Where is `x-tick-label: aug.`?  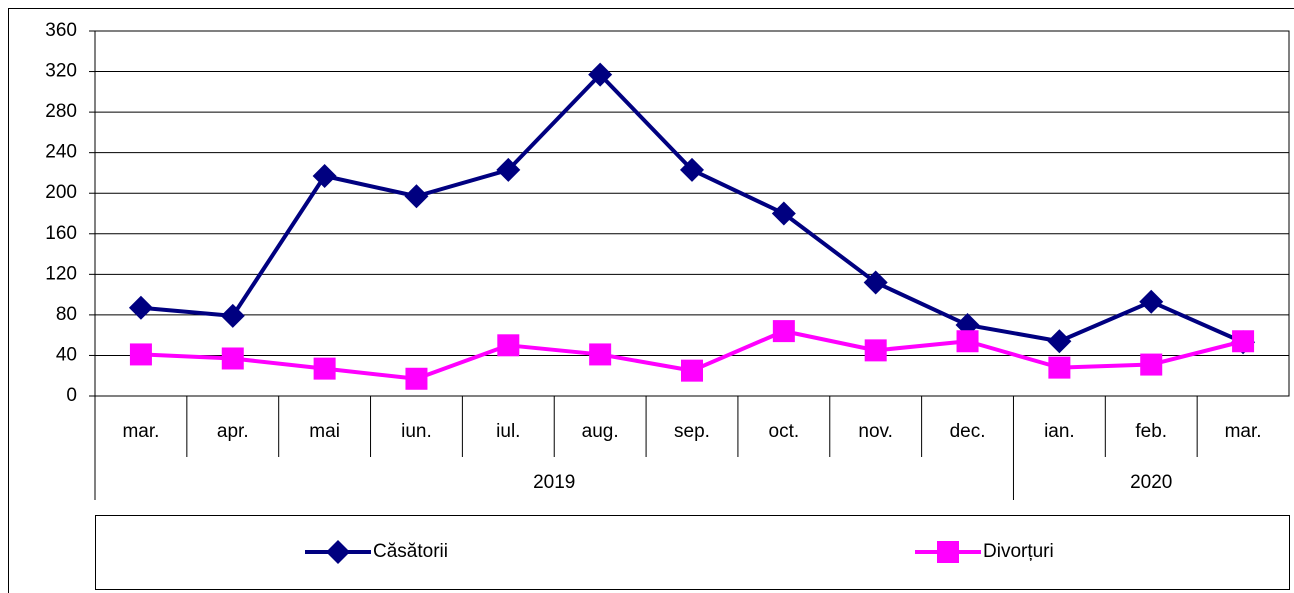
x-tick-label: aug. is located at coordinates (600, 431).